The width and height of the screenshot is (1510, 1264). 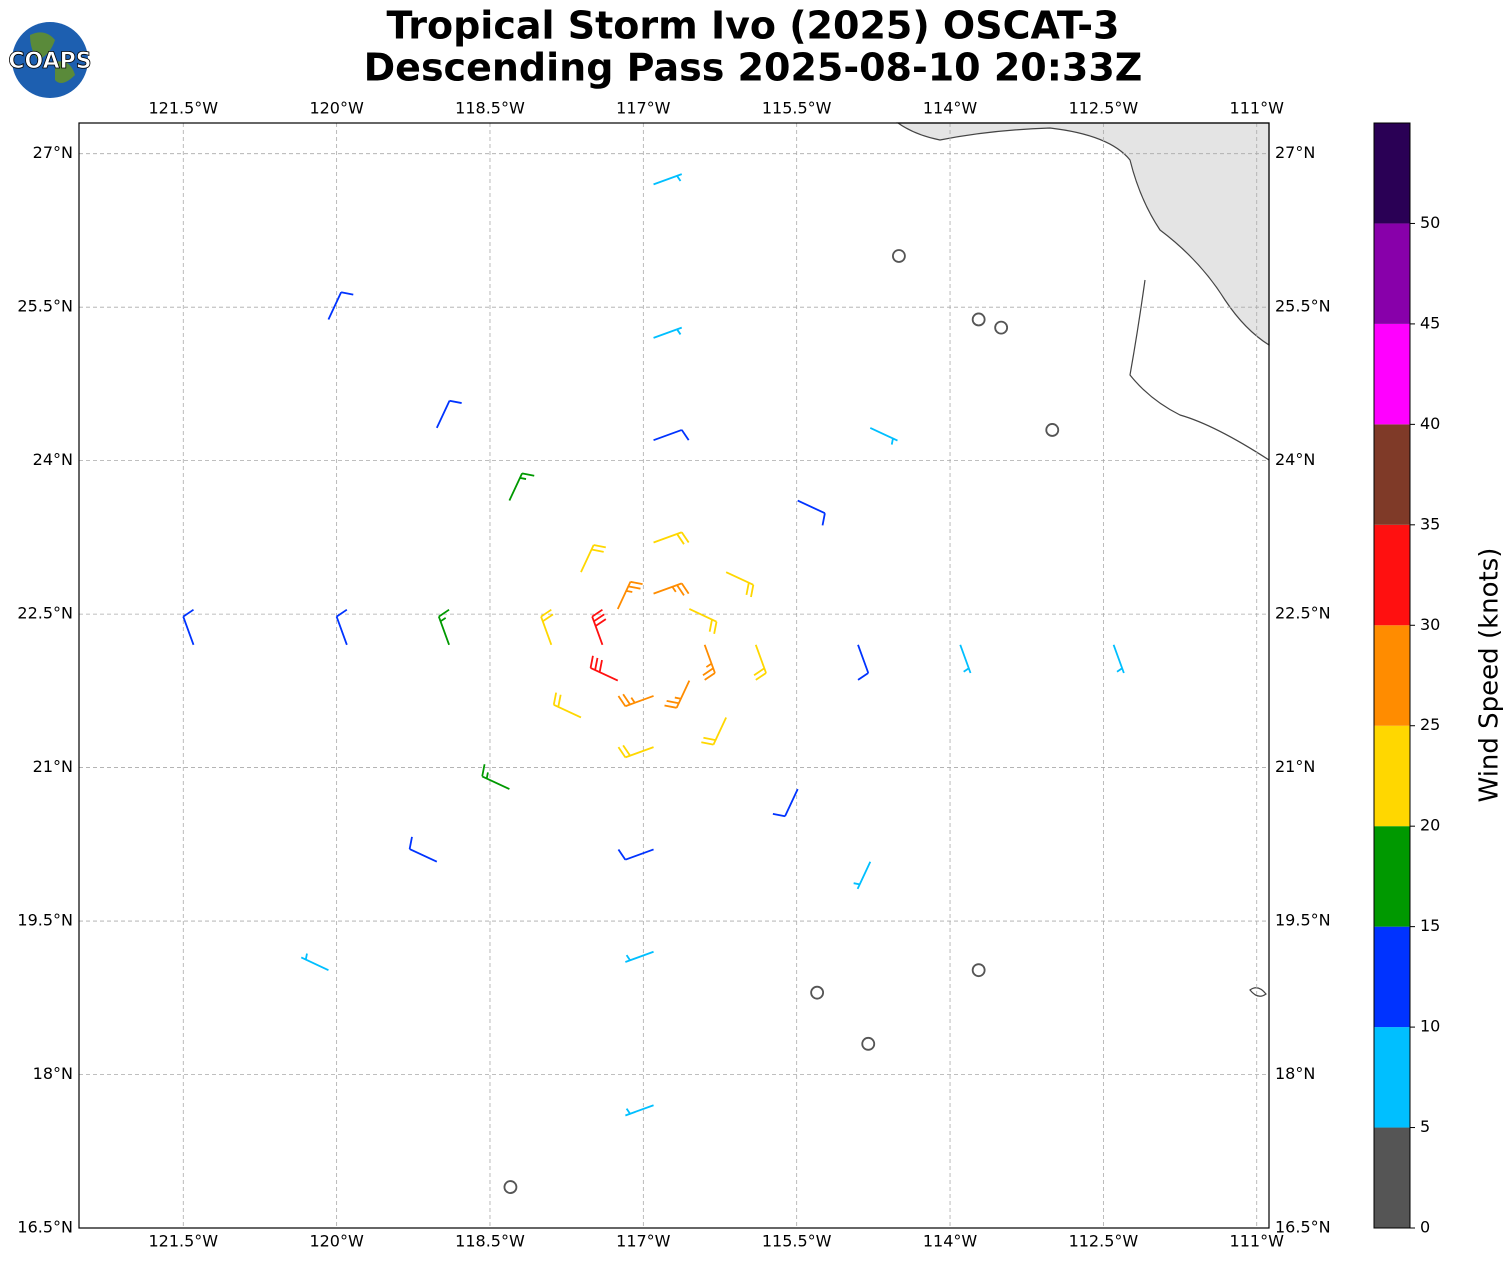 I want to click on logo-text: COAPS, so click(x=49, y=61).